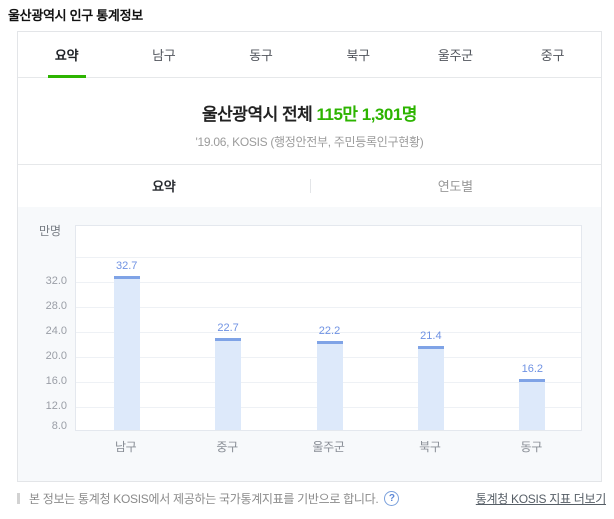  What do you see at coordinates (431, 336) in the screenshot?
I see `bar-value-label: 21.4` at bounding box center [431, 336].